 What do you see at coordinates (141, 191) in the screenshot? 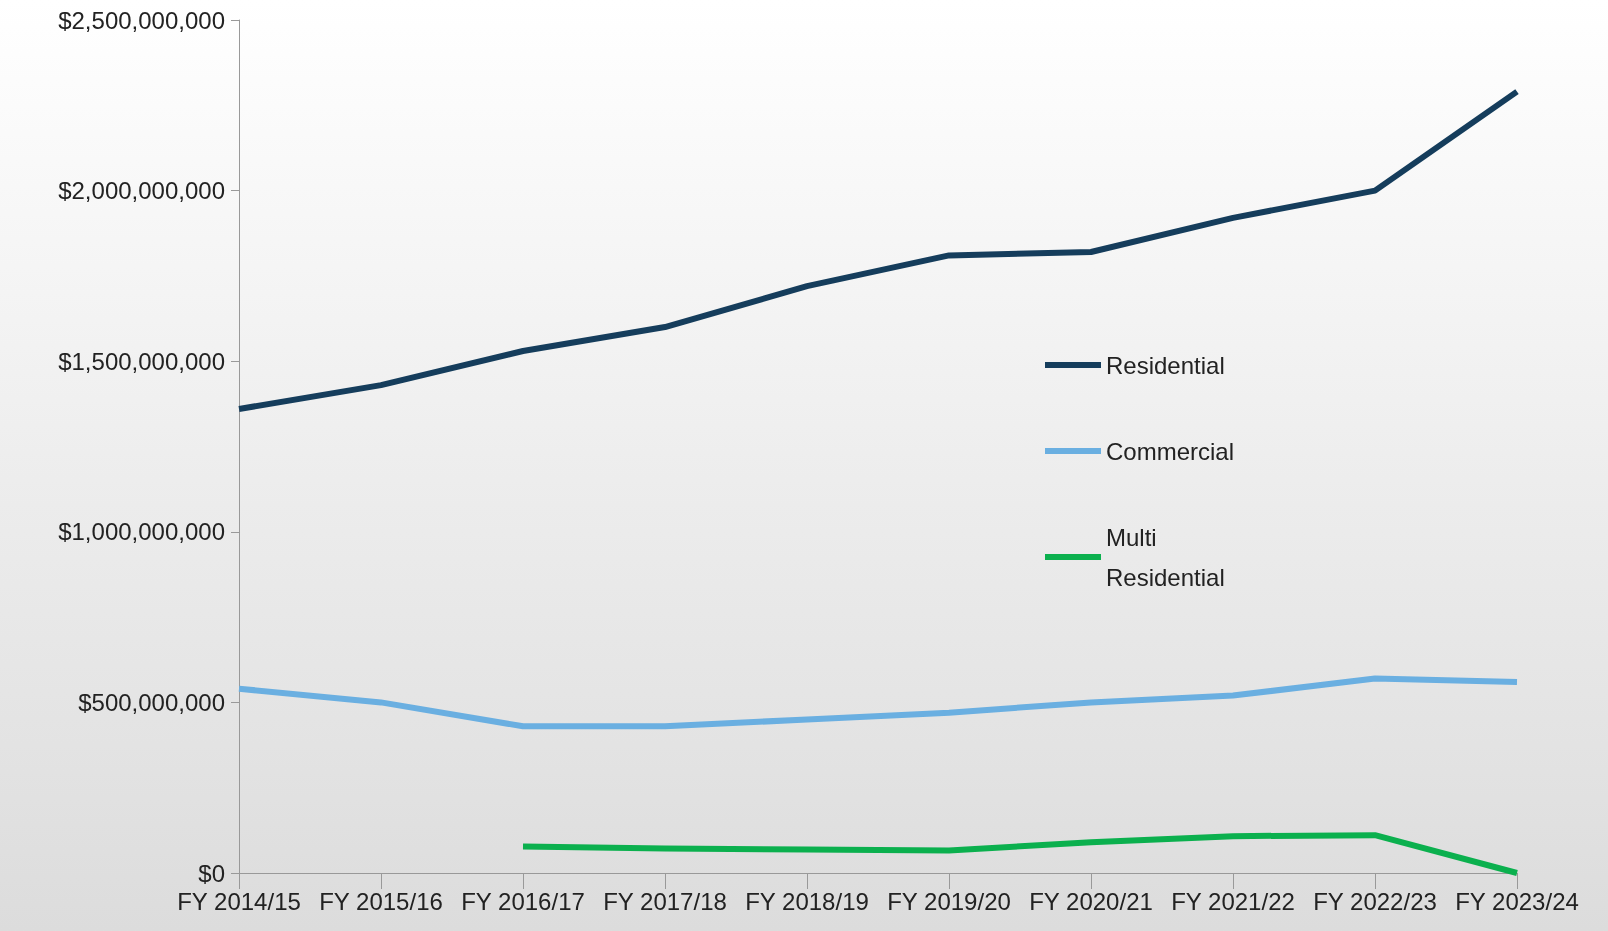
I see `y-tick-label: $2,000,000,000` at bounding box center [141, 191].